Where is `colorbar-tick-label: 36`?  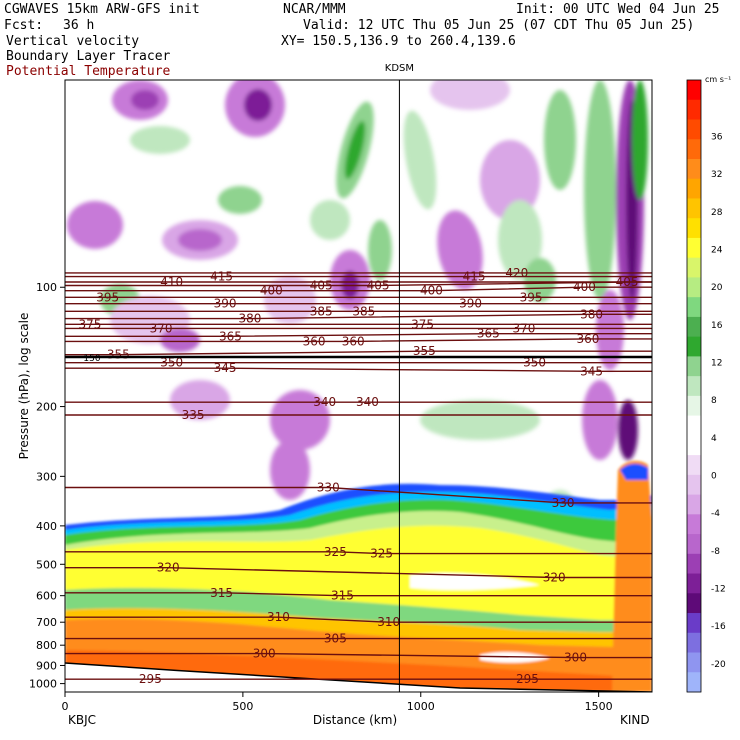 colorbar-tick-label: 36 is located at coordinates (717, 137).